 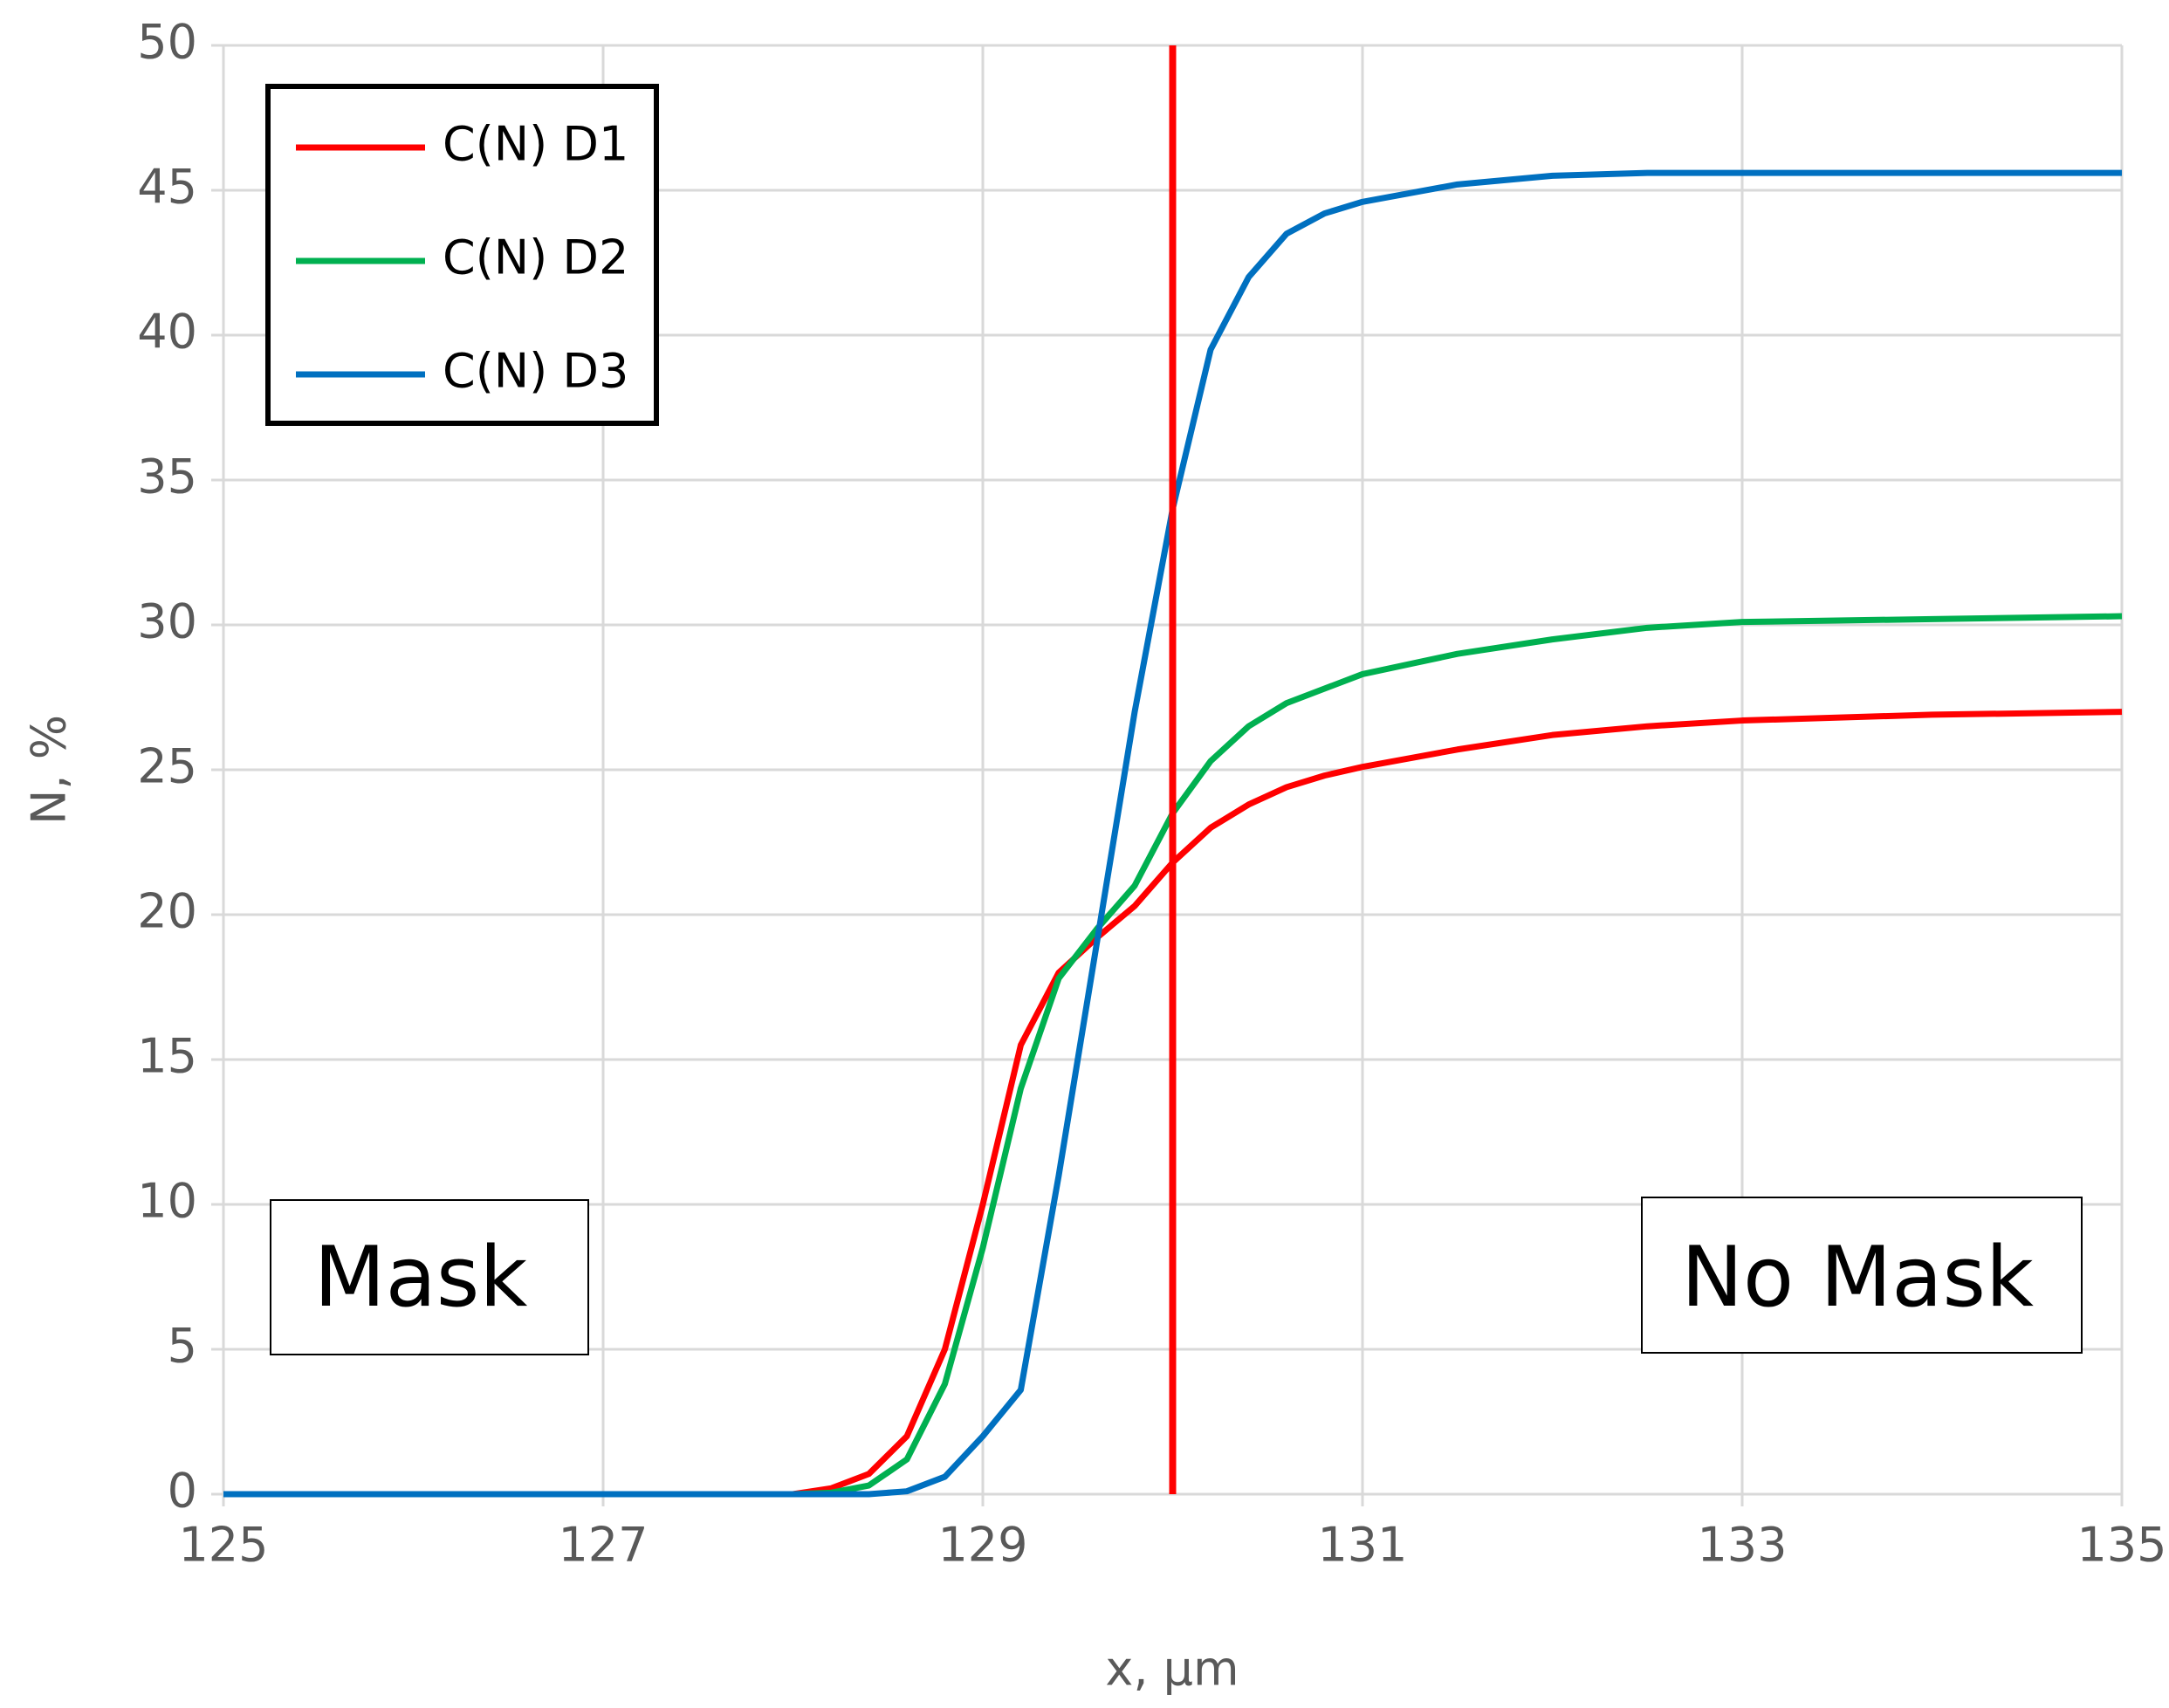 What do you see at coordinates (182, 1346) in the screenshot?
I see `y-tick-label: 5` at bounding box center [182, 1346].